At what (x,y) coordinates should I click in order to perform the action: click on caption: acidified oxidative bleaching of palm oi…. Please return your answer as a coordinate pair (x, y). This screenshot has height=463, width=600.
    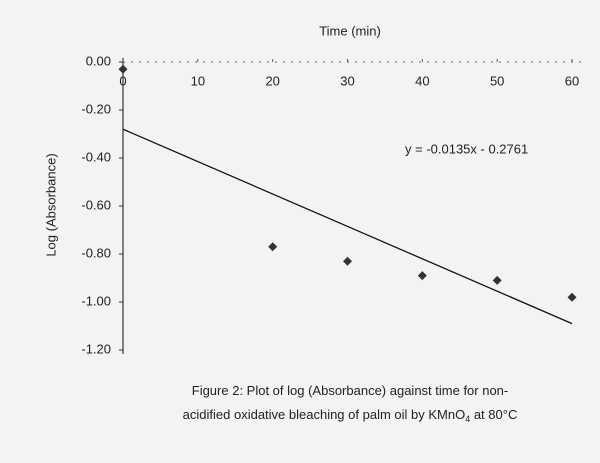
    Looking at the image, I should click on (350, 415).